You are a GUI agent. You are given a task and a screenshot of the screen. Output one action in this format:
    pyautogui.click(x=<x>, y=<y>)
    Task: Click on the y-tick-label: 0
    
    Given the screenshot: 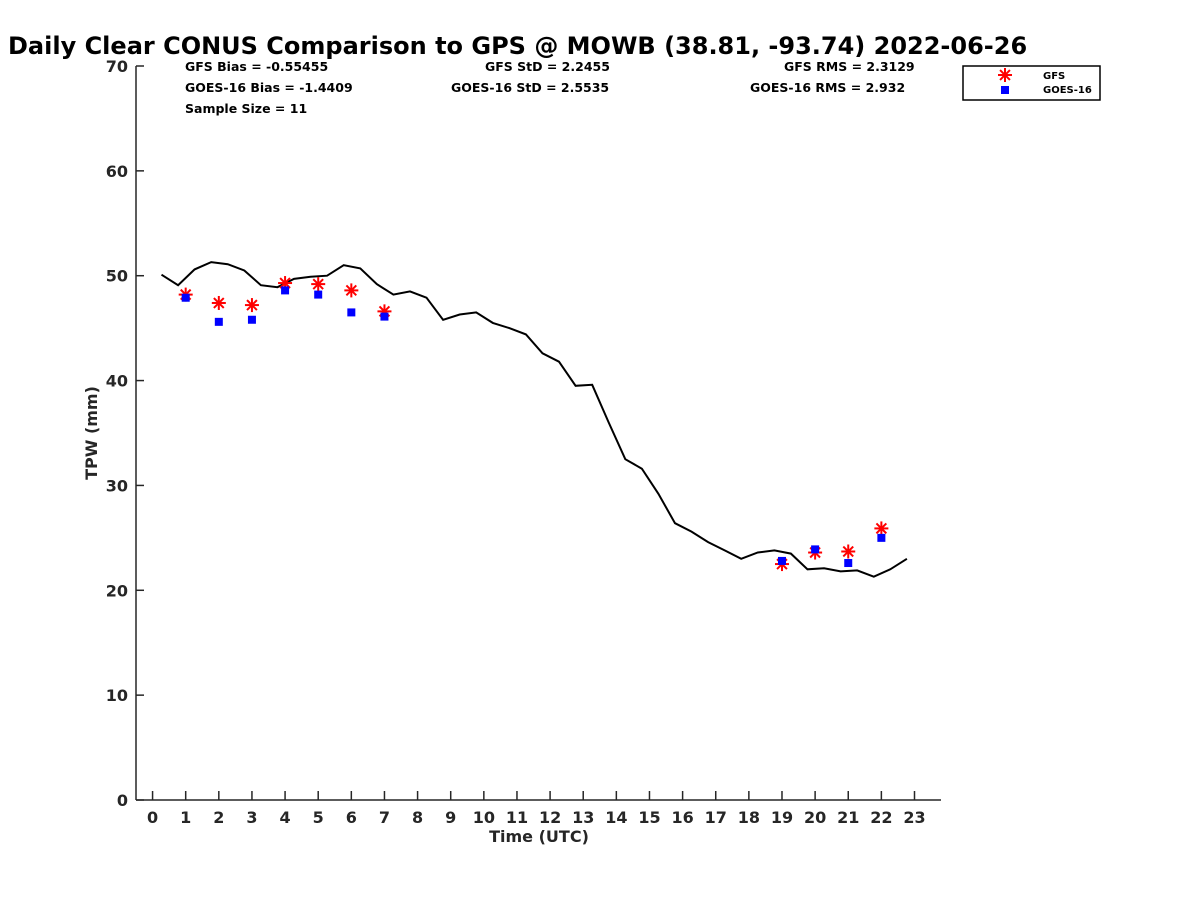 What is the action you would take?
    pyautogui.click(x=122, y=800)
    